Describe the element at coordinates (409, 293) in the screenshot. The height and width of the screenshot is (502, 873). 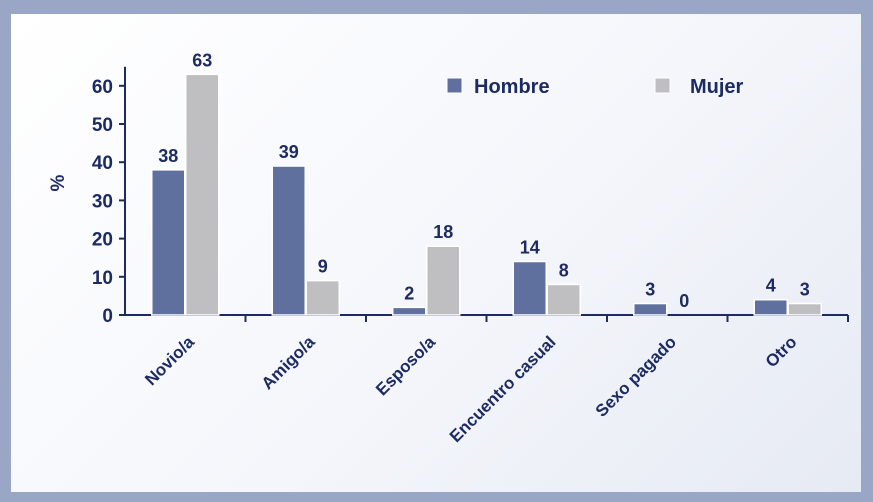
I see `data-label: 2` at that location.